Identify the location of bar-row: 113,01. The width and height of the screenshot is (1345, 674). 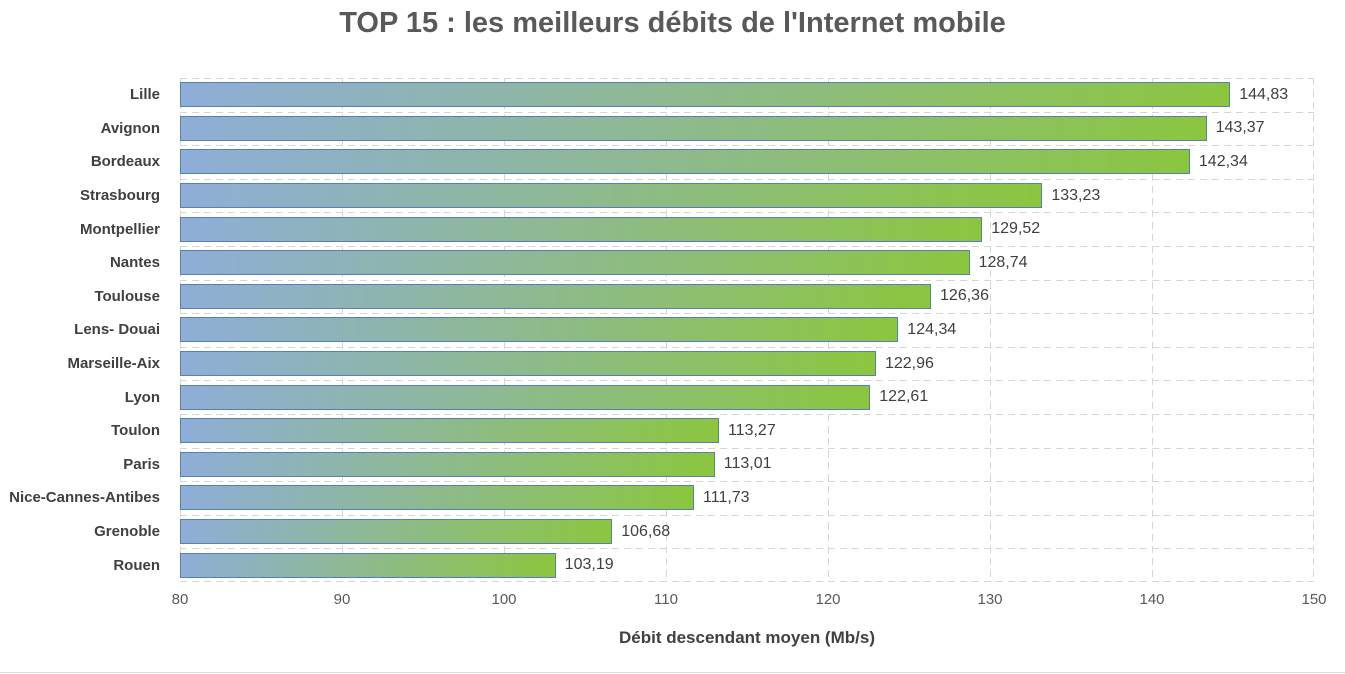
(747, 465).